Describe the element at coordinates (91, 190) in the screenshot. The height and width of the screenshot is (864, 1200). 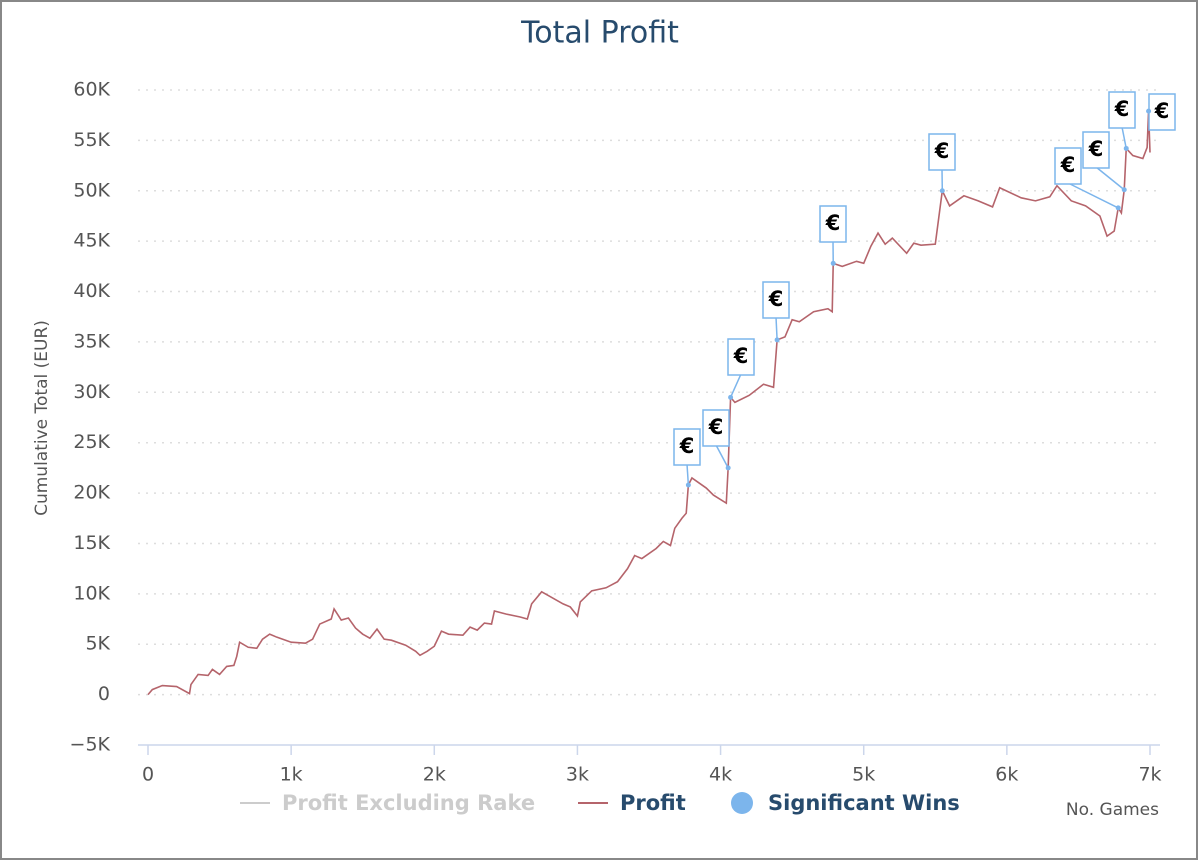
I see `y-tick-label: 50K` at that location.